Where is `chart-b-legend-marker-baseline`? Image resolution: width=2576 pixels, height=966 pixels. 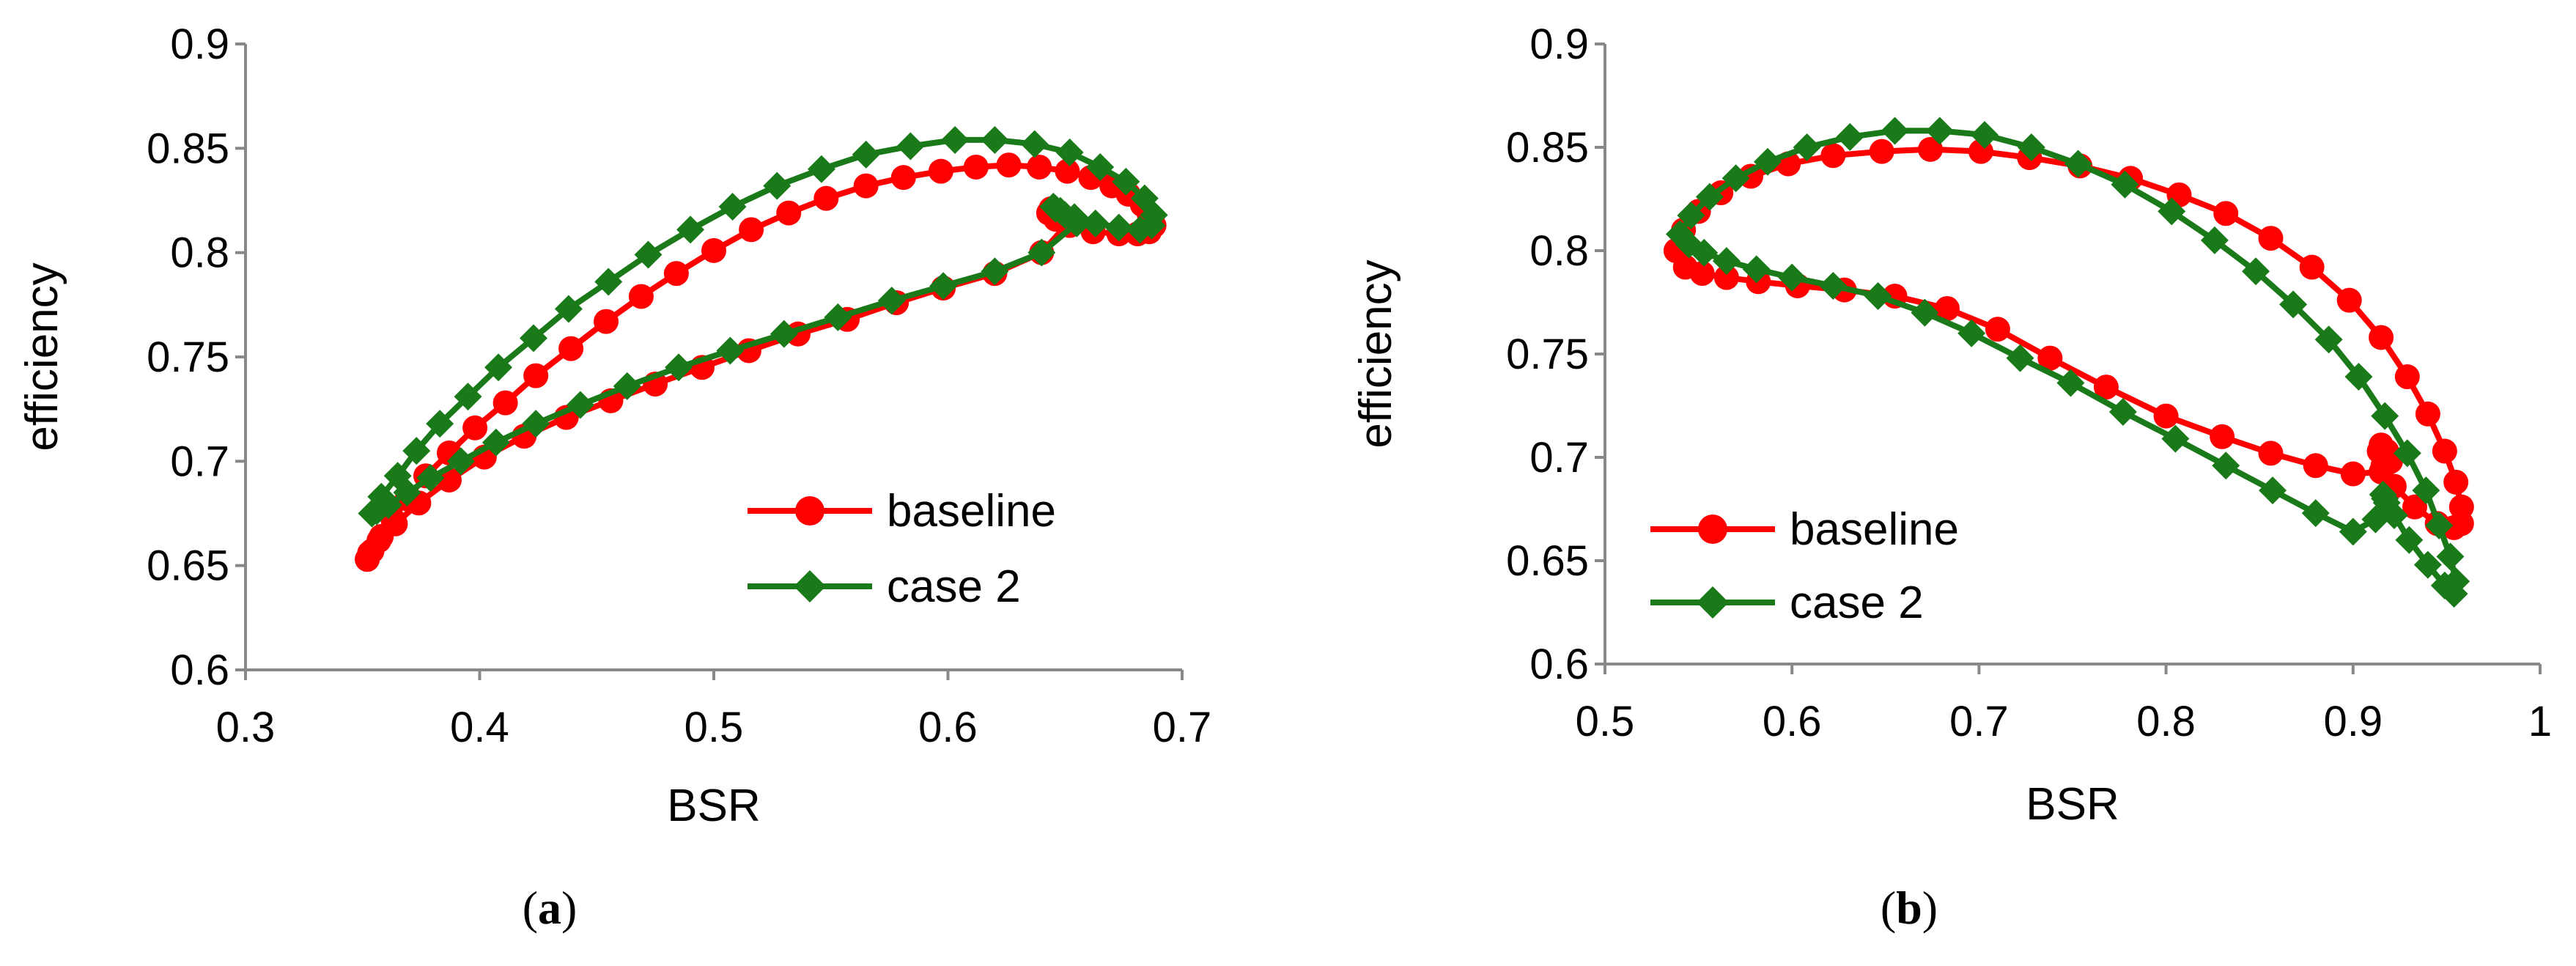 chart-b-legend-marker-baseline is located at coordinates (1712, 529).